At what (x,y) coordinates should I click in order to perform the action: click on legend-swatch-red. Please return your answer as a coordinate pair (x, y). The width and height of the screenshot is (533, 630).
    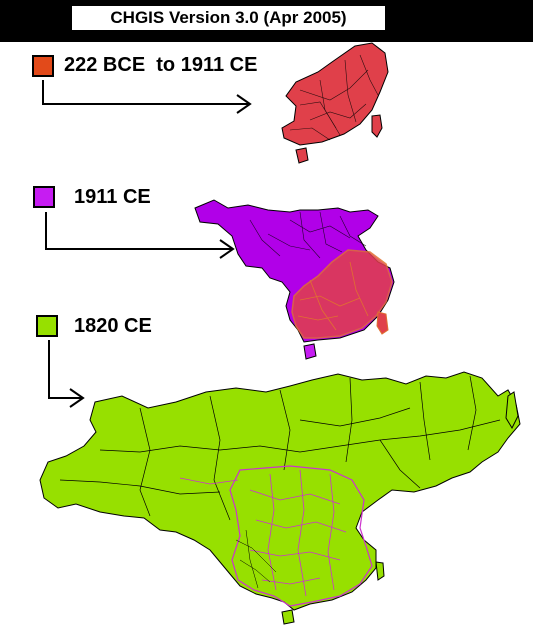
    Looking at the image, I should click on (43, 66).